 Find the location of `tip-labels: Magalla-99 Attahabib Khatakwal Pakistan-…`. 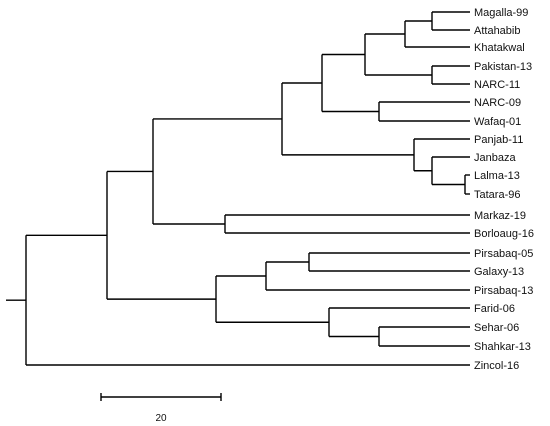

tip-labels: Magalla-99 Attahabib Khatakwal Pakistan-… is located at coordinates (504, 189).